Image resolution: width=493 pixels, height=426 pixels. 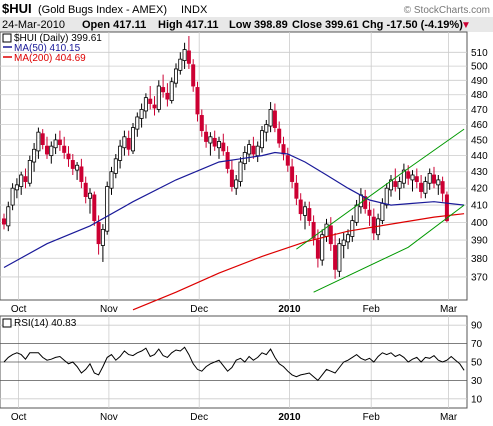 What do you see at coordinates (479, 277) in the screenshot?
I see `price-tick-label: 370` at bounding box center [479, 277].